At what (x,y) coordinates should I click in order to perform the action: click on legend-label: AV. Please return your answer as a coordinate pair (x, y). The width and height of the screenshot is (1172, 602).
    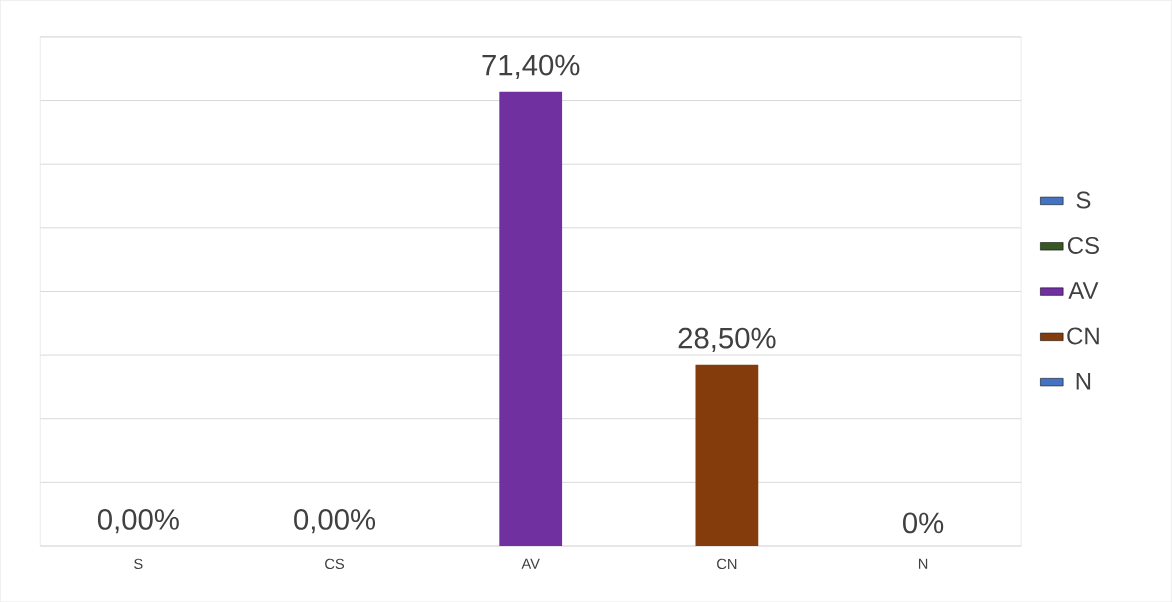
    Looking at the image, I should click on (1083, 290).